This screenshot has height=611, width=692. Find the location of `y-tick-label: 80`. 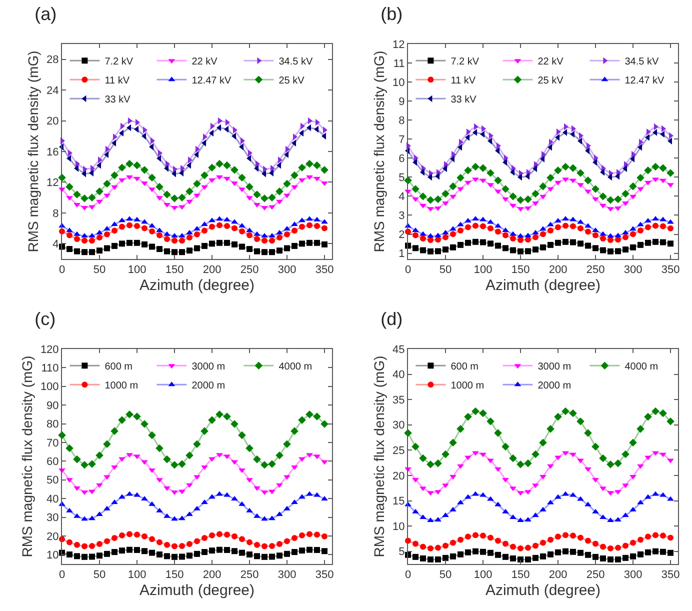

y-tick-label: 80 is located at coordinates (52, 424).